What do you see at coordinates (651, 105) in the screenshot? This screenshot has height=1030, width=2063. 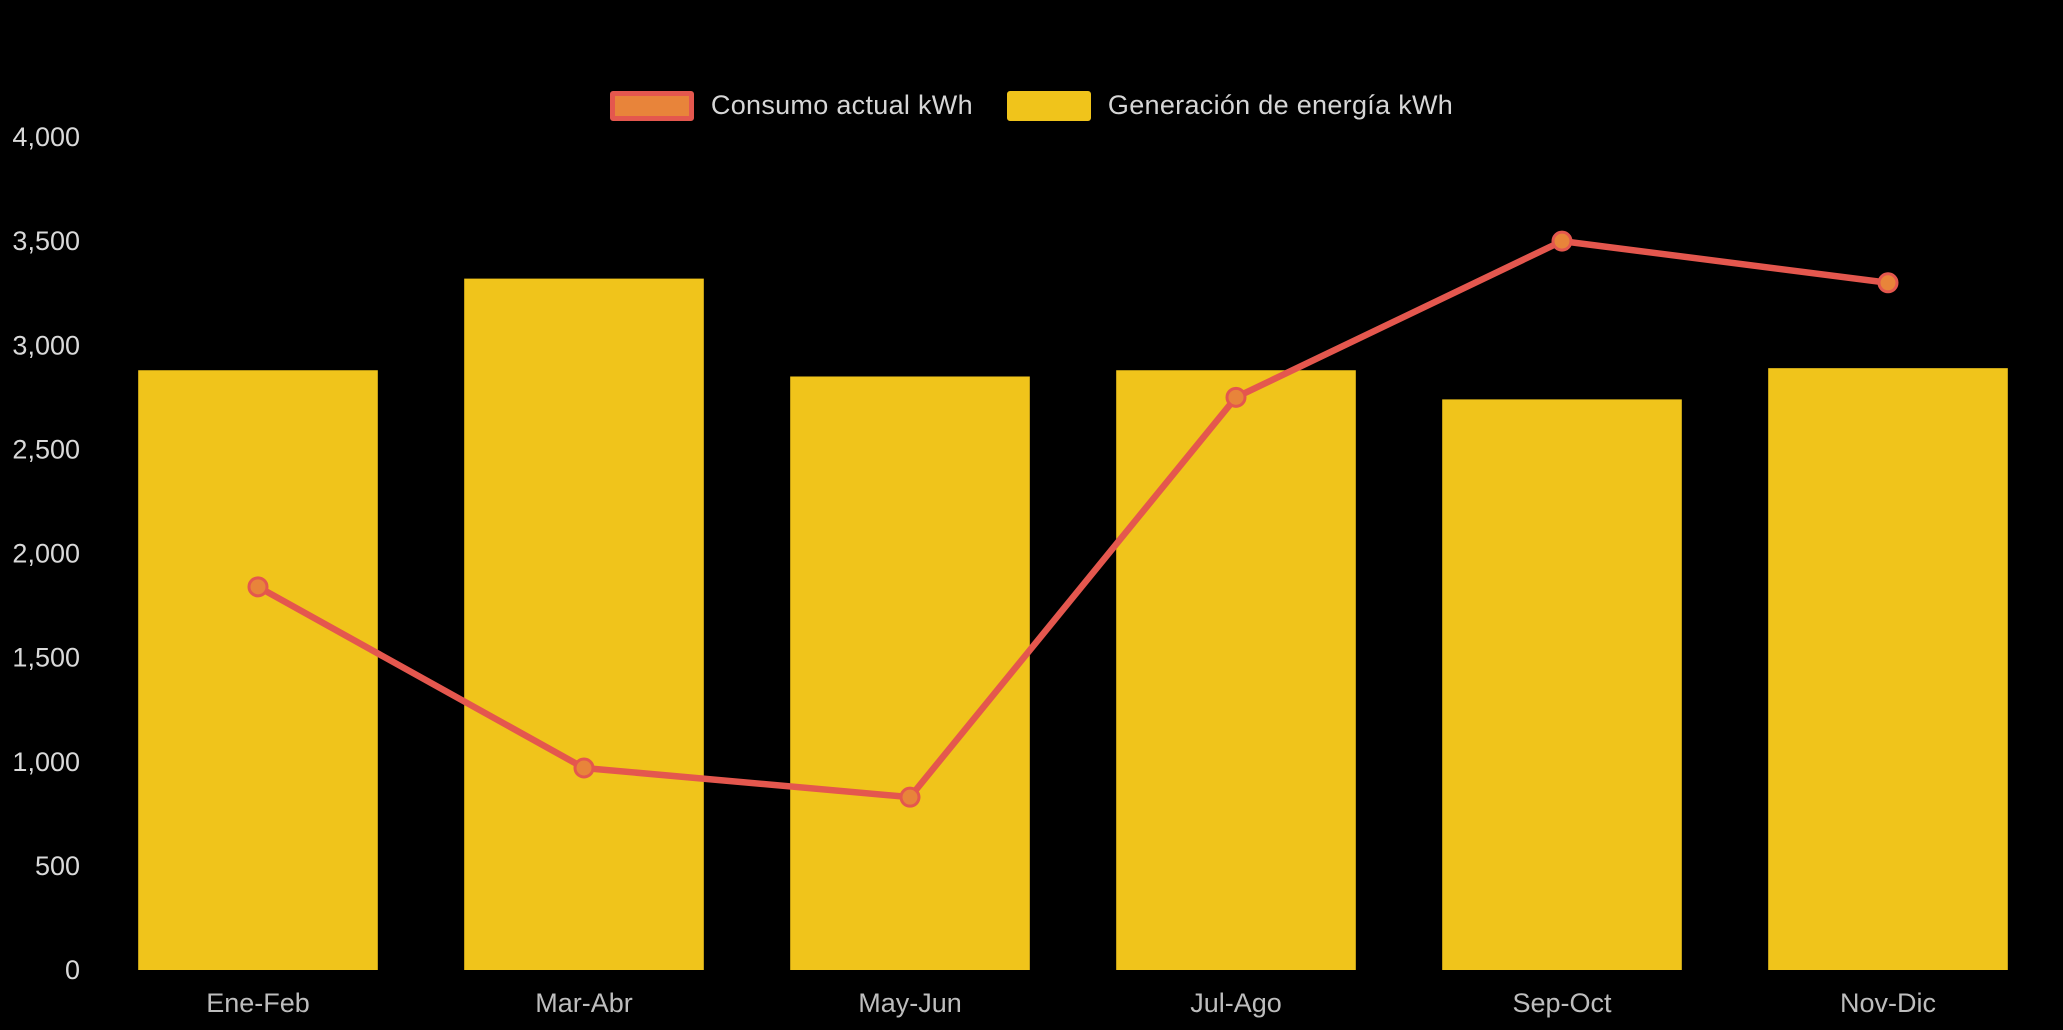 I see `consumo-actual-swatch-icon` at bounding box center [651, 105].